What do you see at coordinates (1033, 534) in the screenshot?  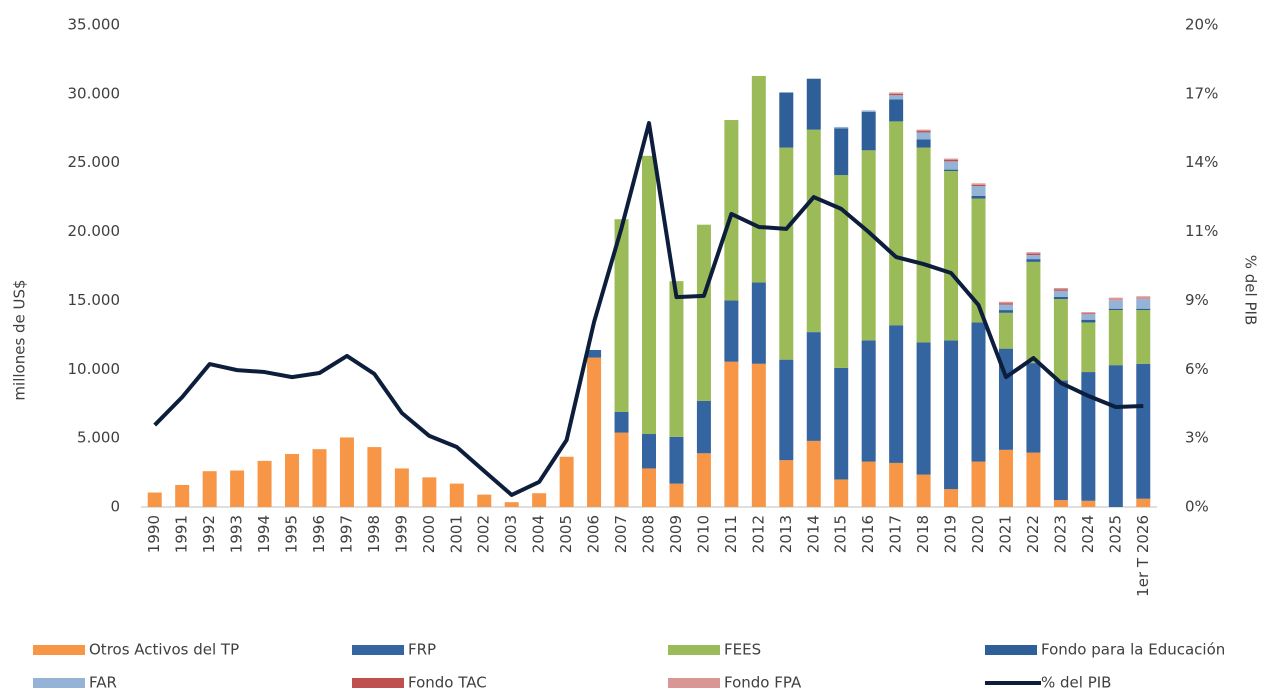 I see `x-tick-label: 2022` at bounding box center [1033, 534].